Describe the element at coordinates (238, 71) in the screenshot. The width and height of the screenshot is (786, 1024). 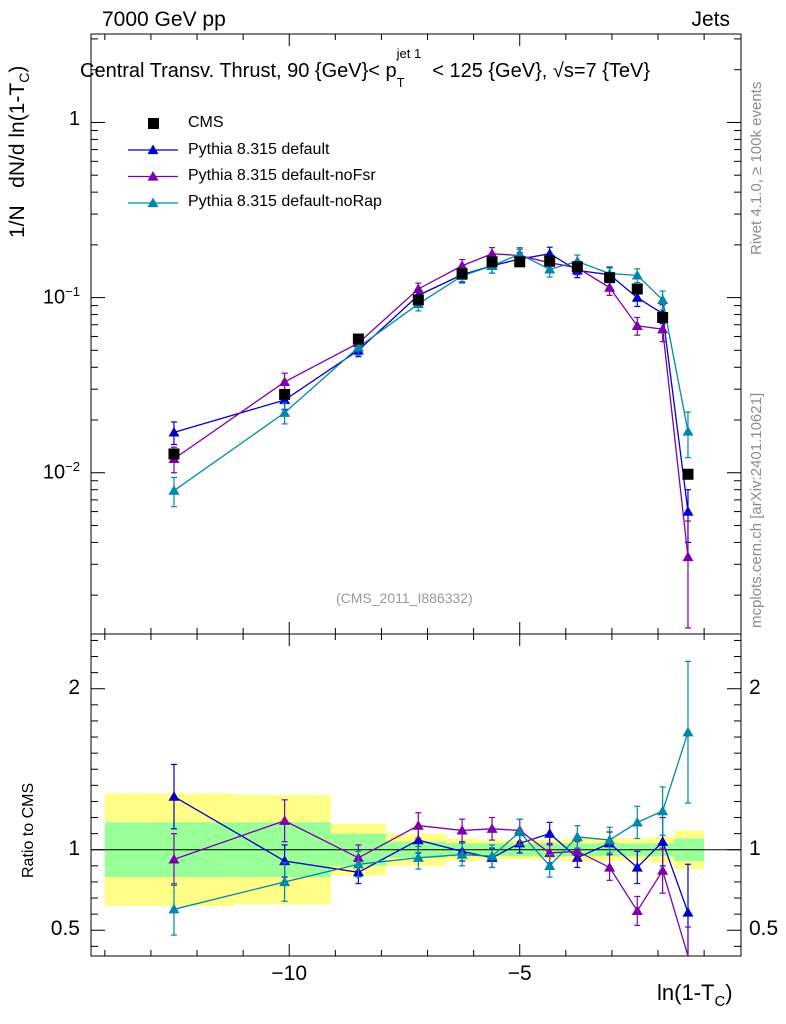
I see `title-prefix: Central Transv. Thrust, 90 {GeV}< p` at that location.